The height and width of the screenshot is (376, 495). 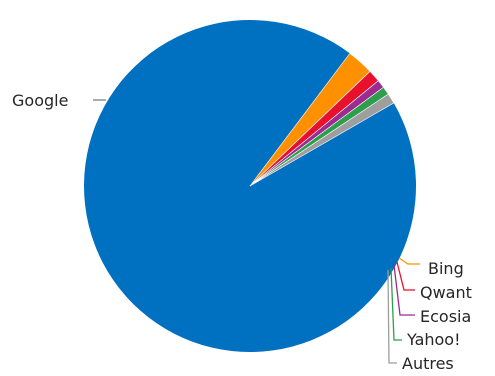 I want to click on slice-label-google: Google, so click(x=40, y=100).